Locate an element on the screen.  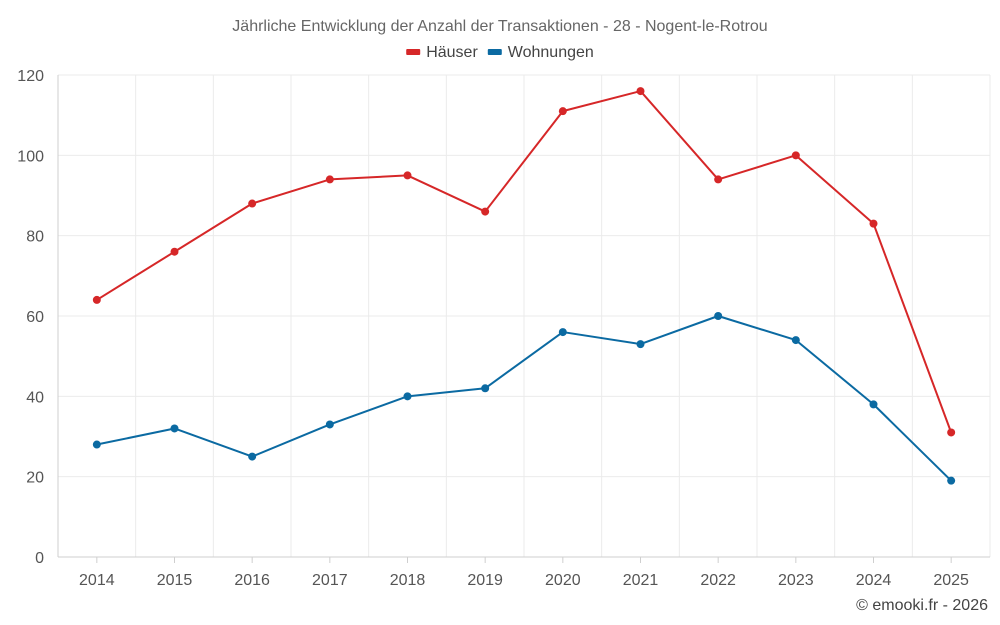
y-tick-label: 0 is located at coordinates (39, 558).